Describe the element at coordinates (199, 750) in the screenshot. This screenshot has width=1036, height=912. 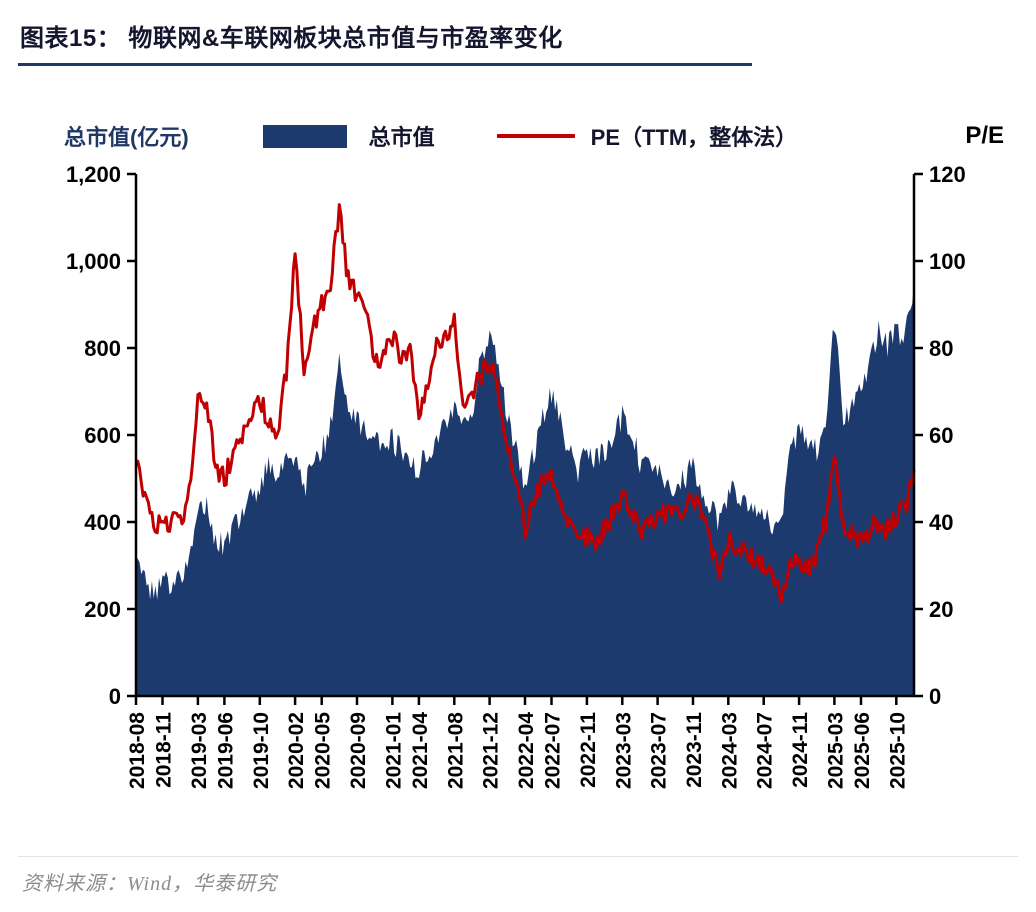
I see `x-axis-tick-label: 2019-03` at that location.